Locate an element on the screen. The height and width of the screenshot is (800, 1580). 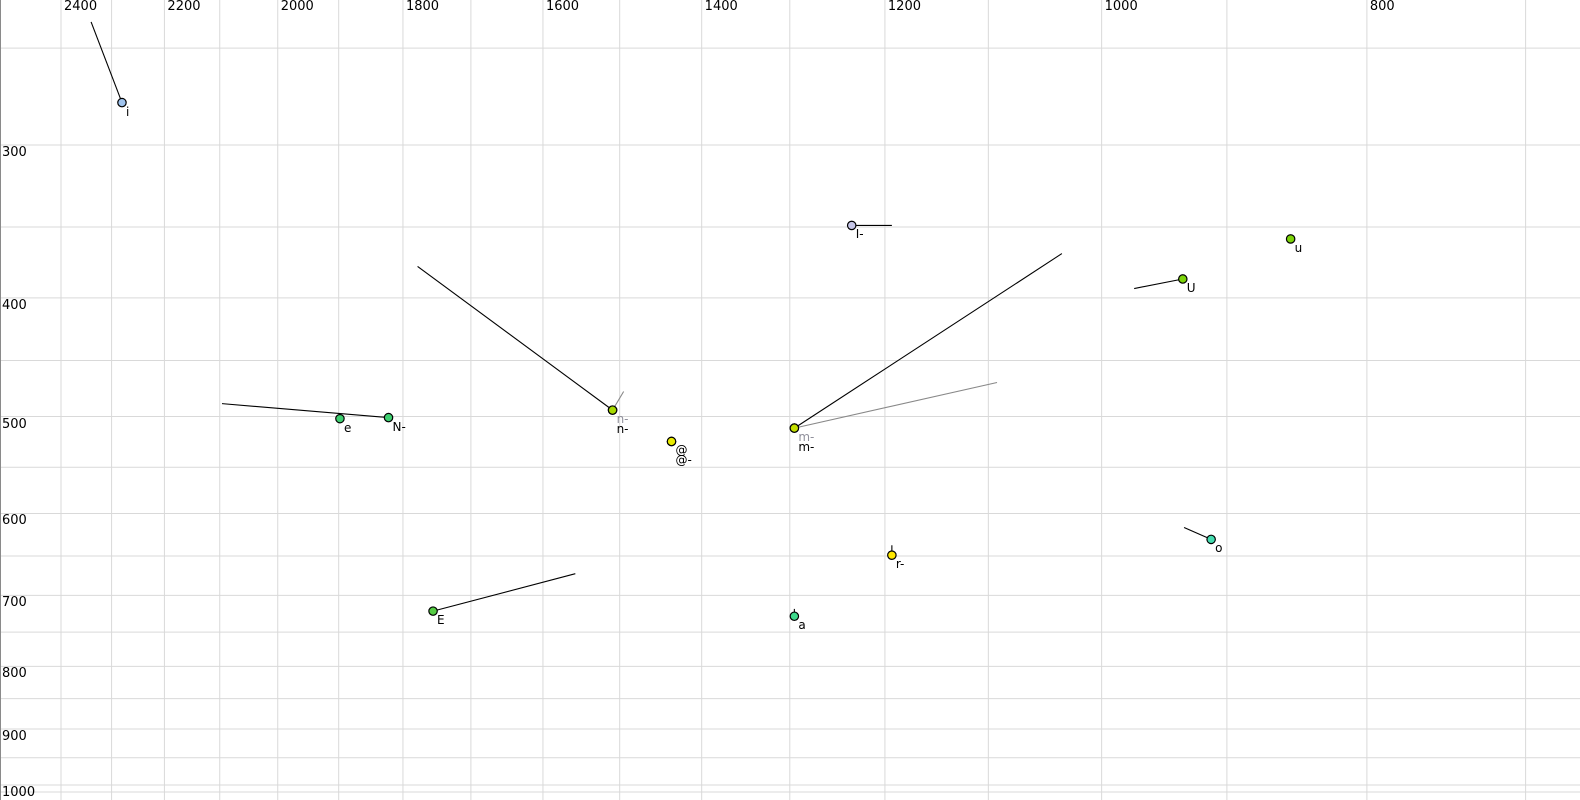
vowel-point-U is located at coordinates (1182, 279).